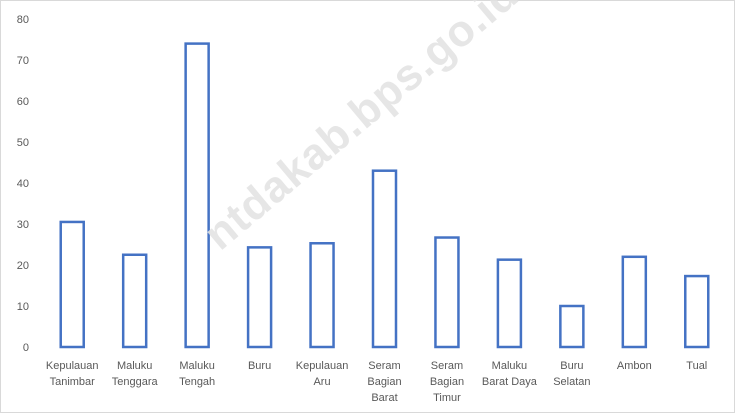  I want to click on x-tick-label: Seram Bagian Barat, so click(384, 382).